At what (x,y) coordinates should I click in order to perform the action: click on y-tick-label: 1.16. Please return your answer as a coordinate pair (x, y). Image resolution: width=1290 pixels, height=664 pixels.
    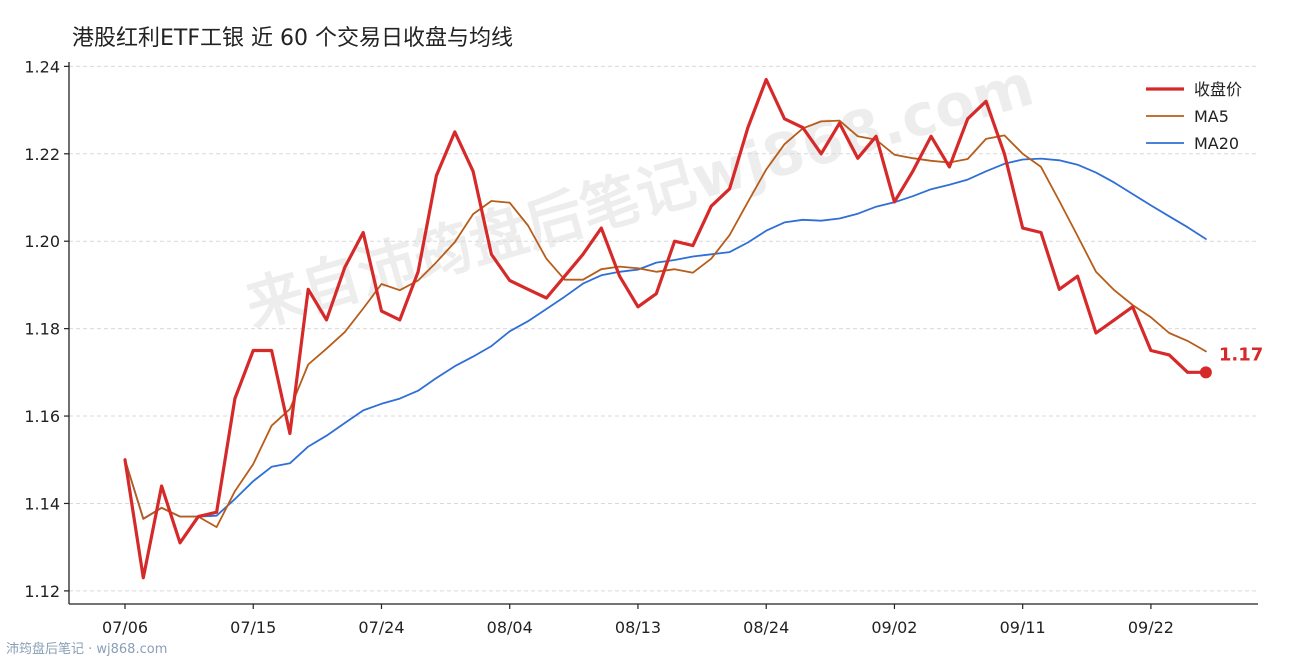
    Looking at the image, I should click on (42, 416).